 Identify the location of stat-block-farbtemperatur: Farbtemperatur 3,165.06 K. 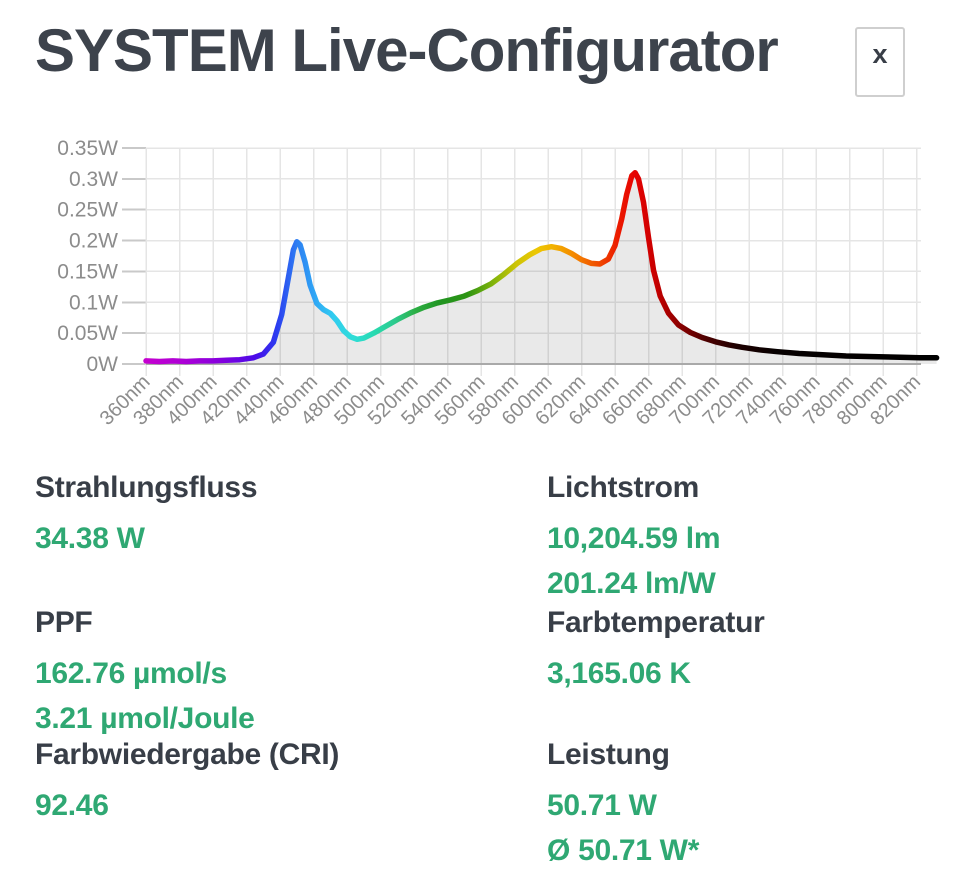
(753, 672).